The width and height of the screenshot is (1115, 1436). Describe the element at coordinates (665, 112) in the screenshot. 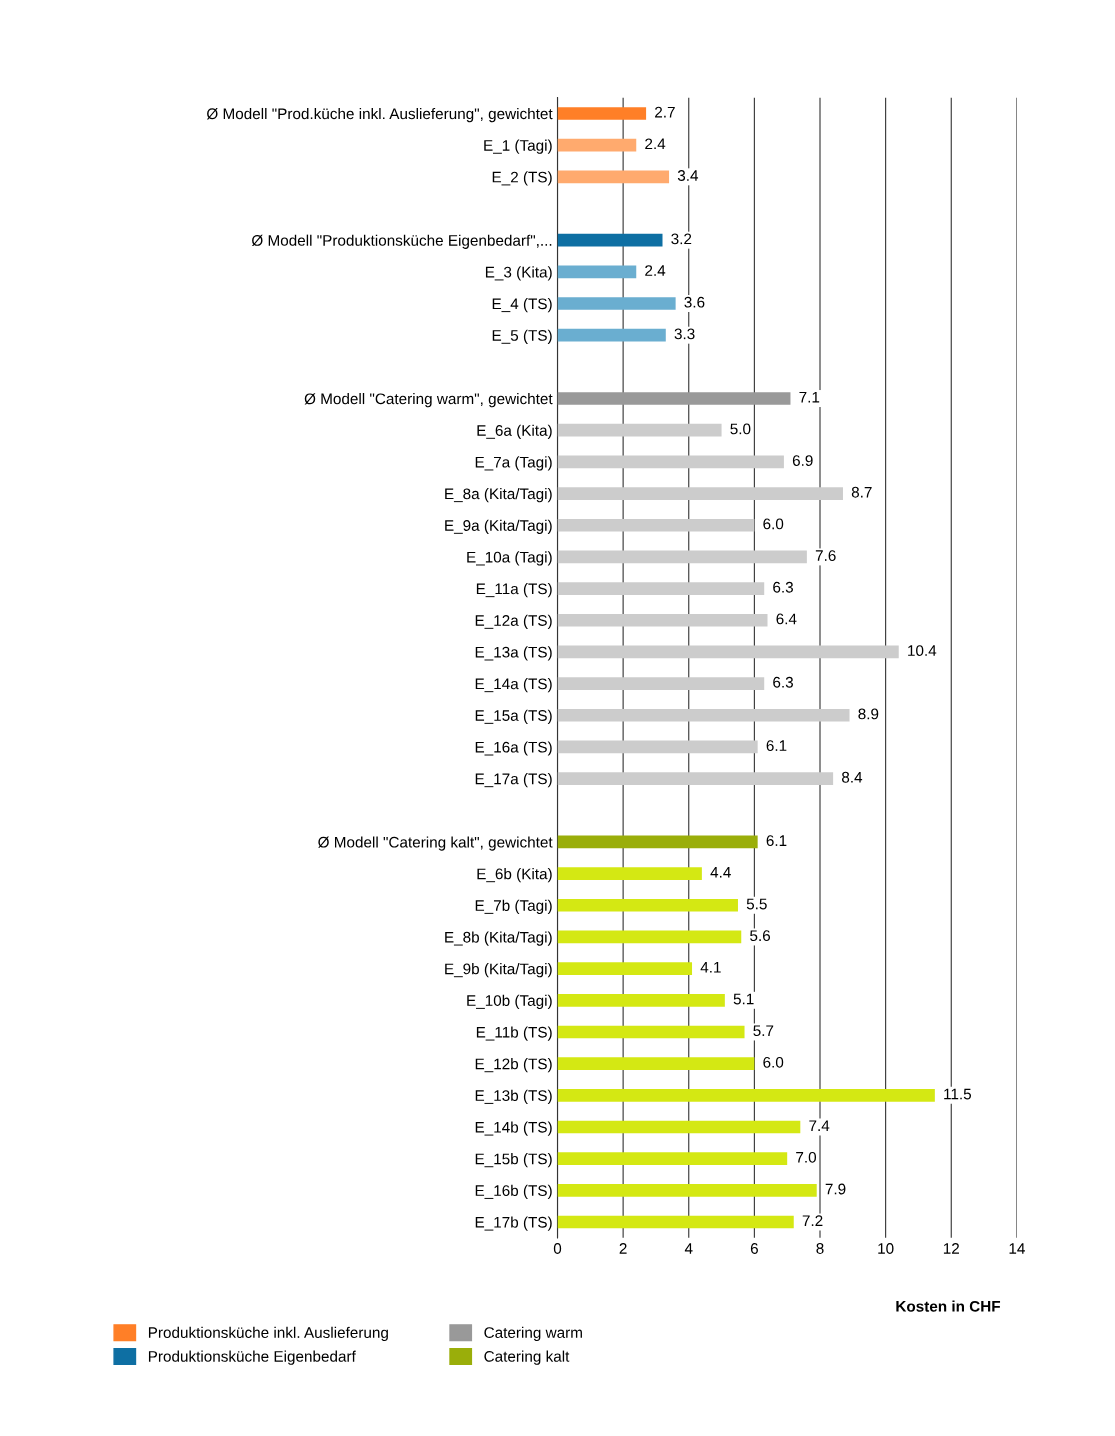

I see `data-label: 2.7` at that location.